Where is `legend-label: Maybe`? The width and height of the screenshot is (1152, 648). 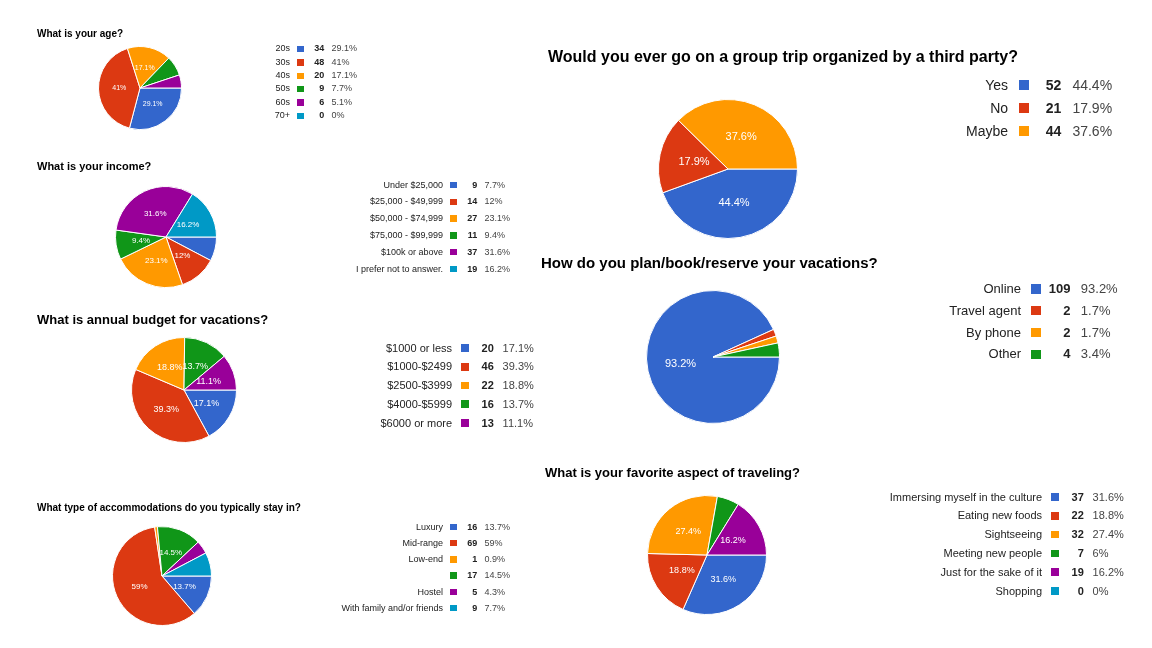 legend-label: Maybe is located at coordinates (987, 131).